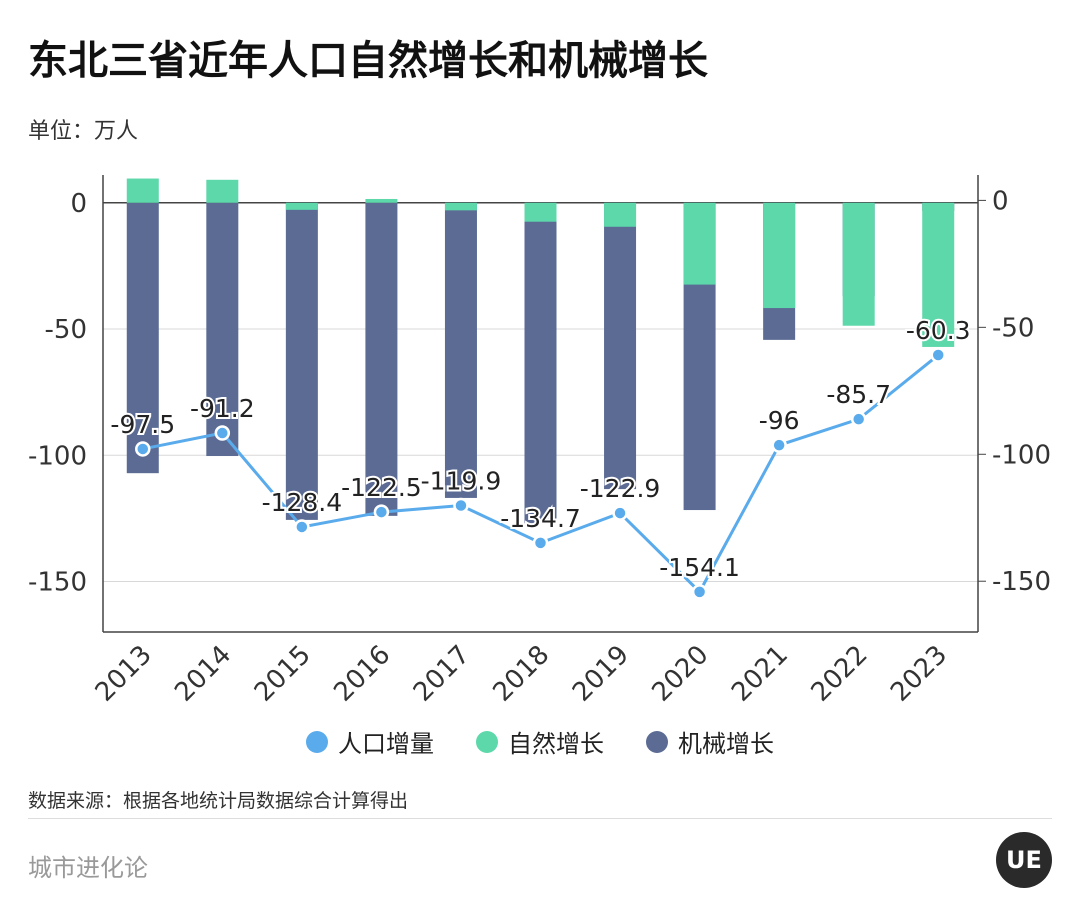 This screenshot has width=1080, height=918. Describe the element at coordinates (540, 518) in the screenshot. I see `data-label-population: -134.7` at that location.